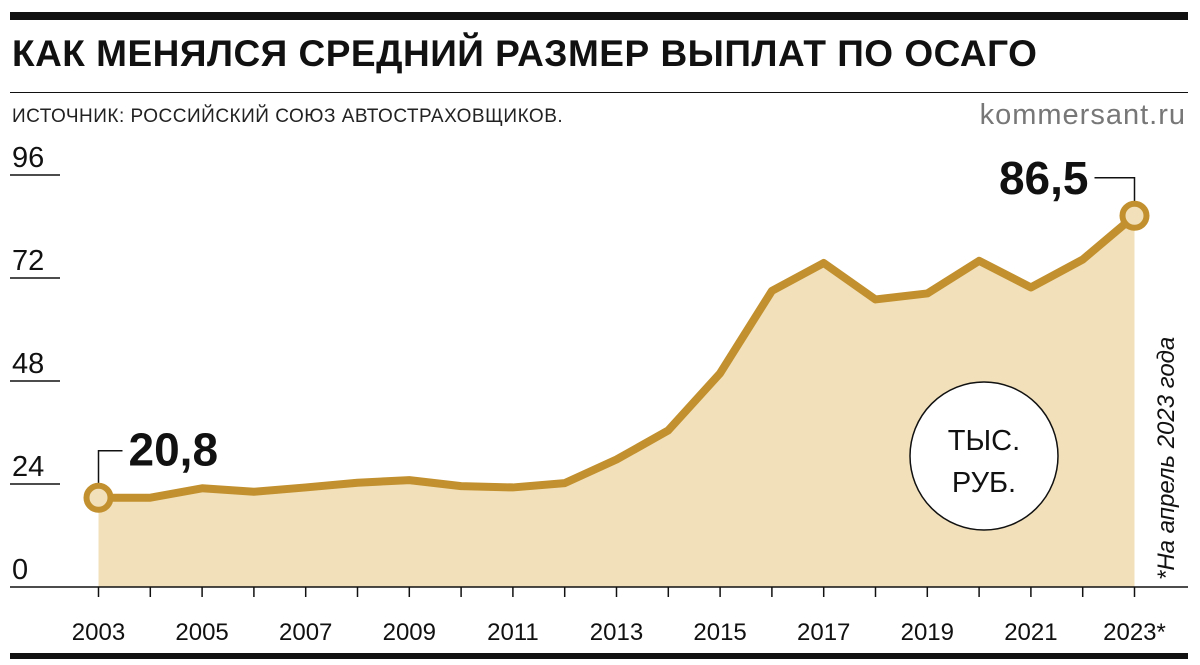 Image resolution: width=1200 pixels, height=665 pixels. What do you see at coordinates (28, 364) in the screenshot?
I see `y-tick-label: 48` at bounding box center [28, 364].